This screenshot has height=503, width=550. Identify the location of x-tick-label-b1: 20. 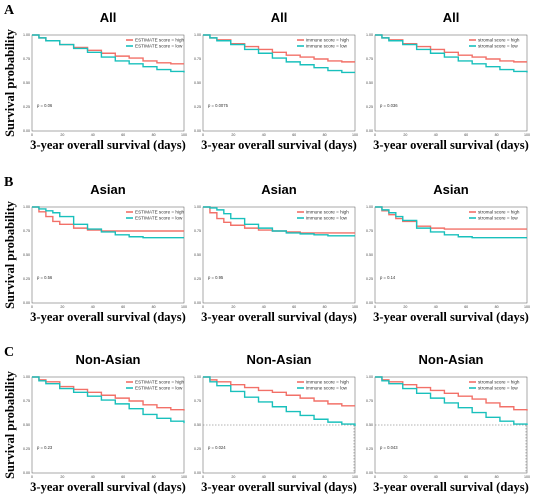
(62, 307).